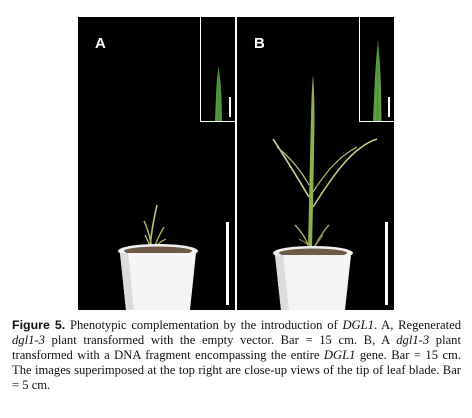 This screenshot has width=472, height=418. Describe the element at coordinates (230, 107) in the screenshot. I see `panel-a-inset-scale-bar` at that location.